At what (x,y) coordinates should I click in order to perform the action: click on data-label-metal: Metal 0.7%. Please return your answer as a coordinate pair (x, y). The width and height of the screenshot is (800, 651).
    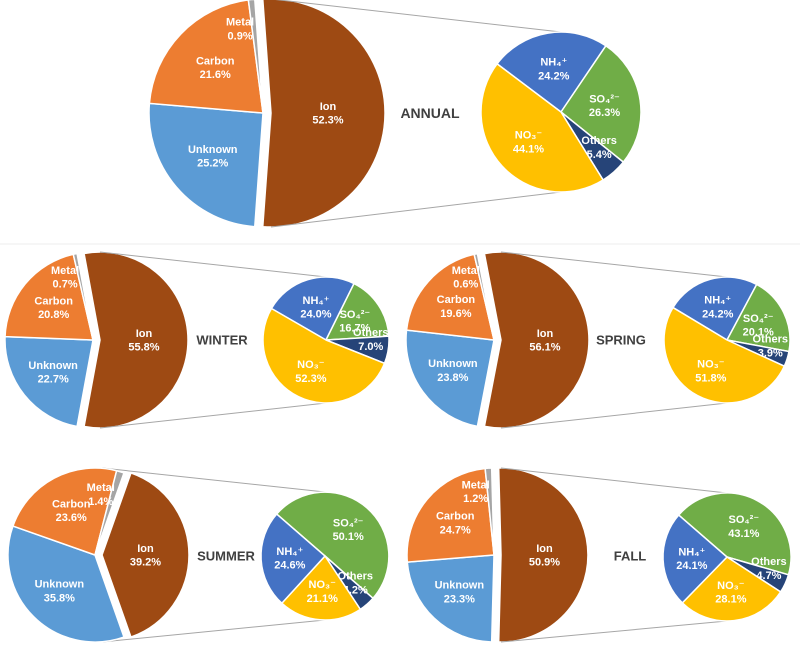
    Looking at the image, I should click on (65, 278).